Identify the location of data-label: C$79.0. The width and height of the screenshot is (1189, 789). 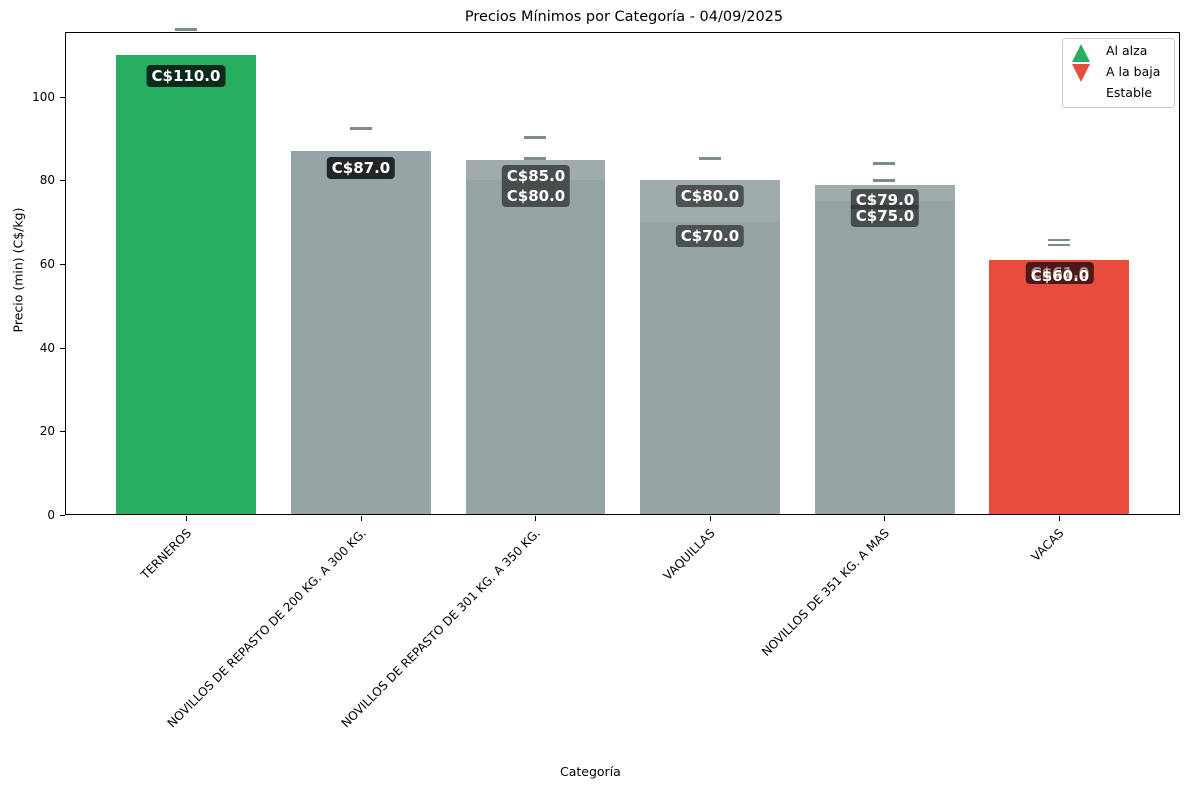
(885, 199).